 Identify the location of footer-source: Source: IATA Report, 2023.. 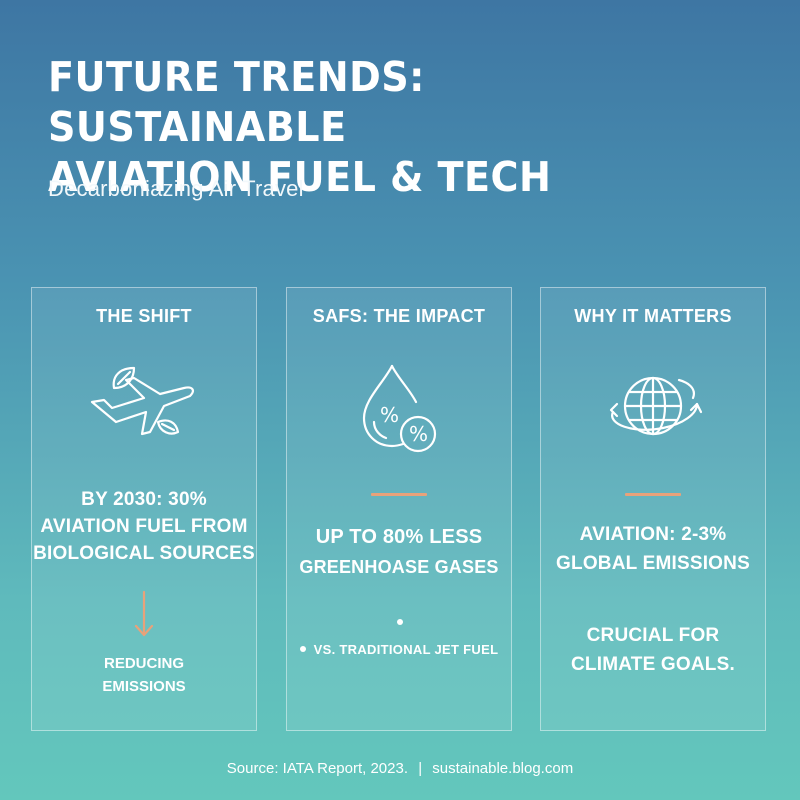
(317, 768).